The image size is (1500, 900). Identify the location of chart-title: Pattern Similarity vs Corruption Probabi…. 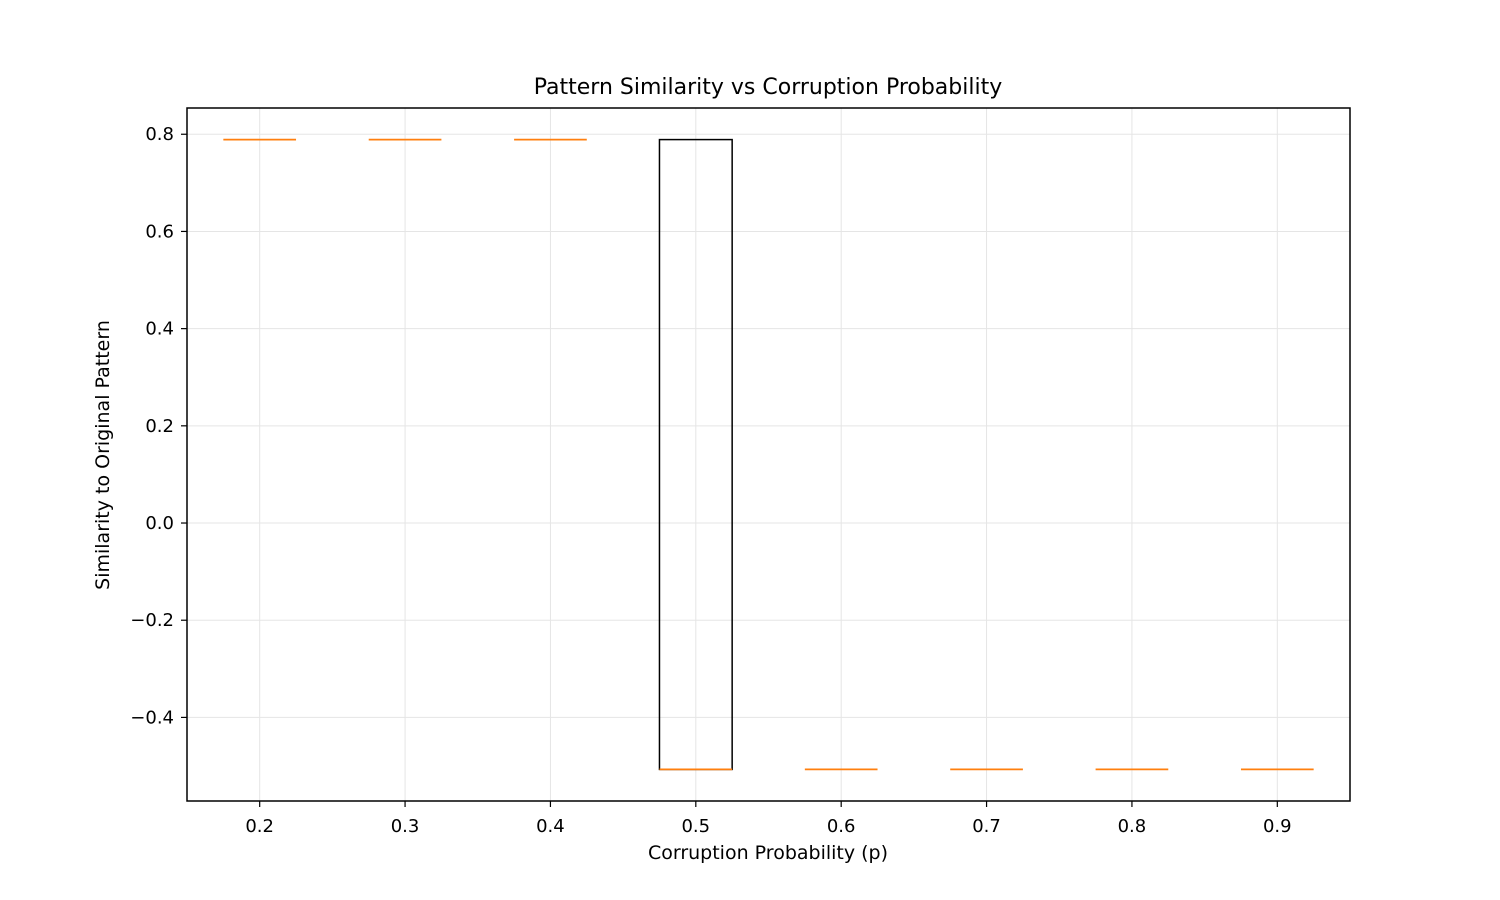
(768, 87).